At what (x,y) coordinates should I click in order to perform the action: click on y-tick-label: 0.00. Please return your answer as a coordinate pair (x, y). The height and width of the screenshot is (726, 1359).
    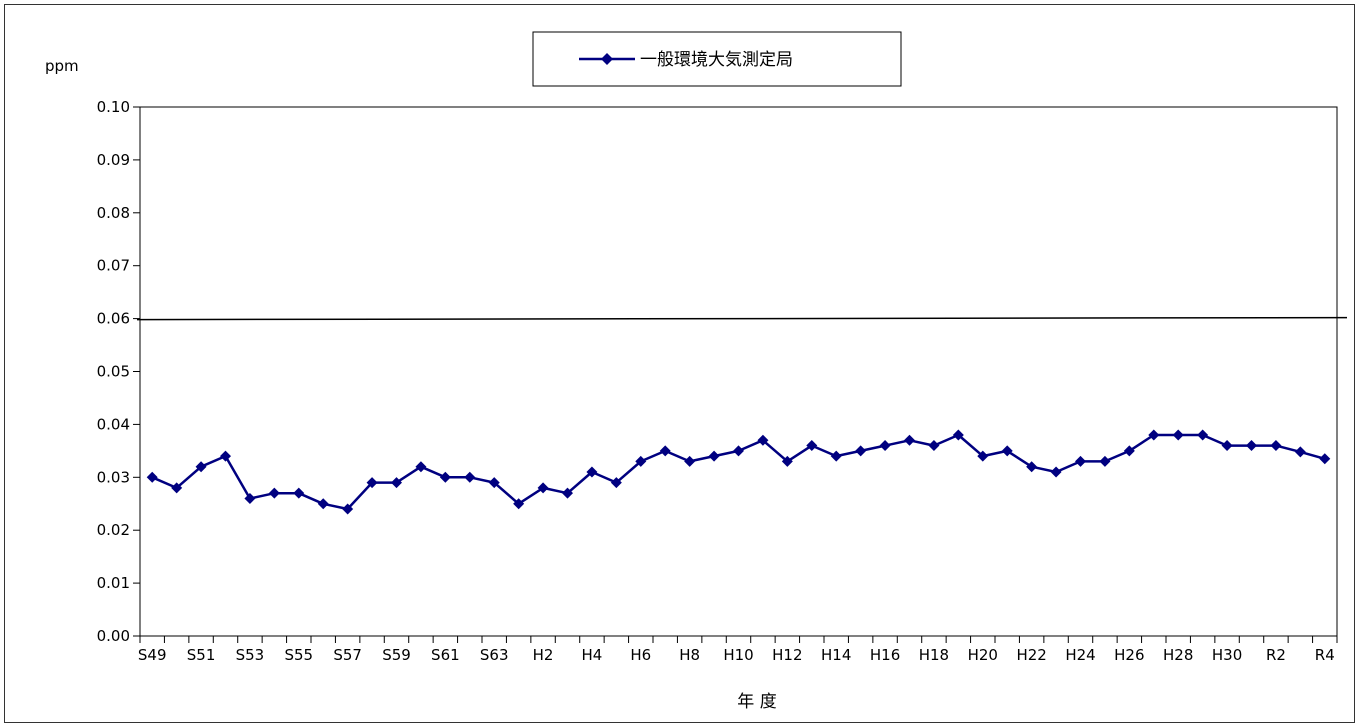
    Looking at the image, I should click on (113, 636).